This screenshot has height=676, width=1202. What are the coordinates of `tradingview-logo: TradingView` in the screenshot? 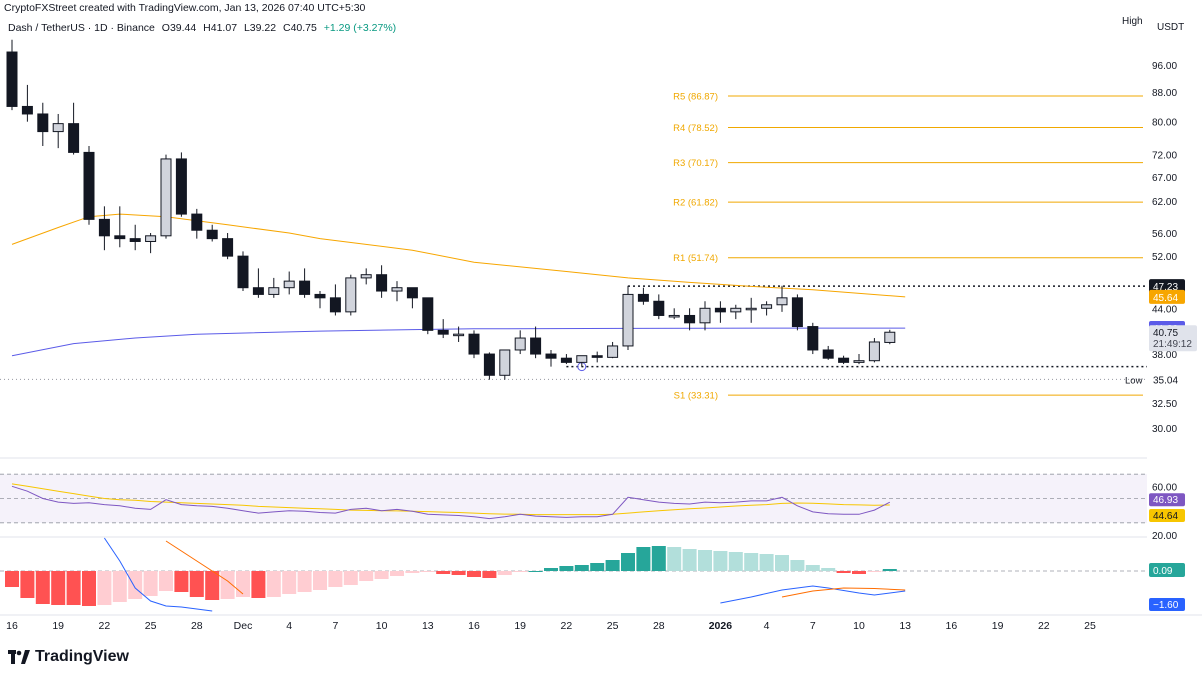 It's located at (68, 657).